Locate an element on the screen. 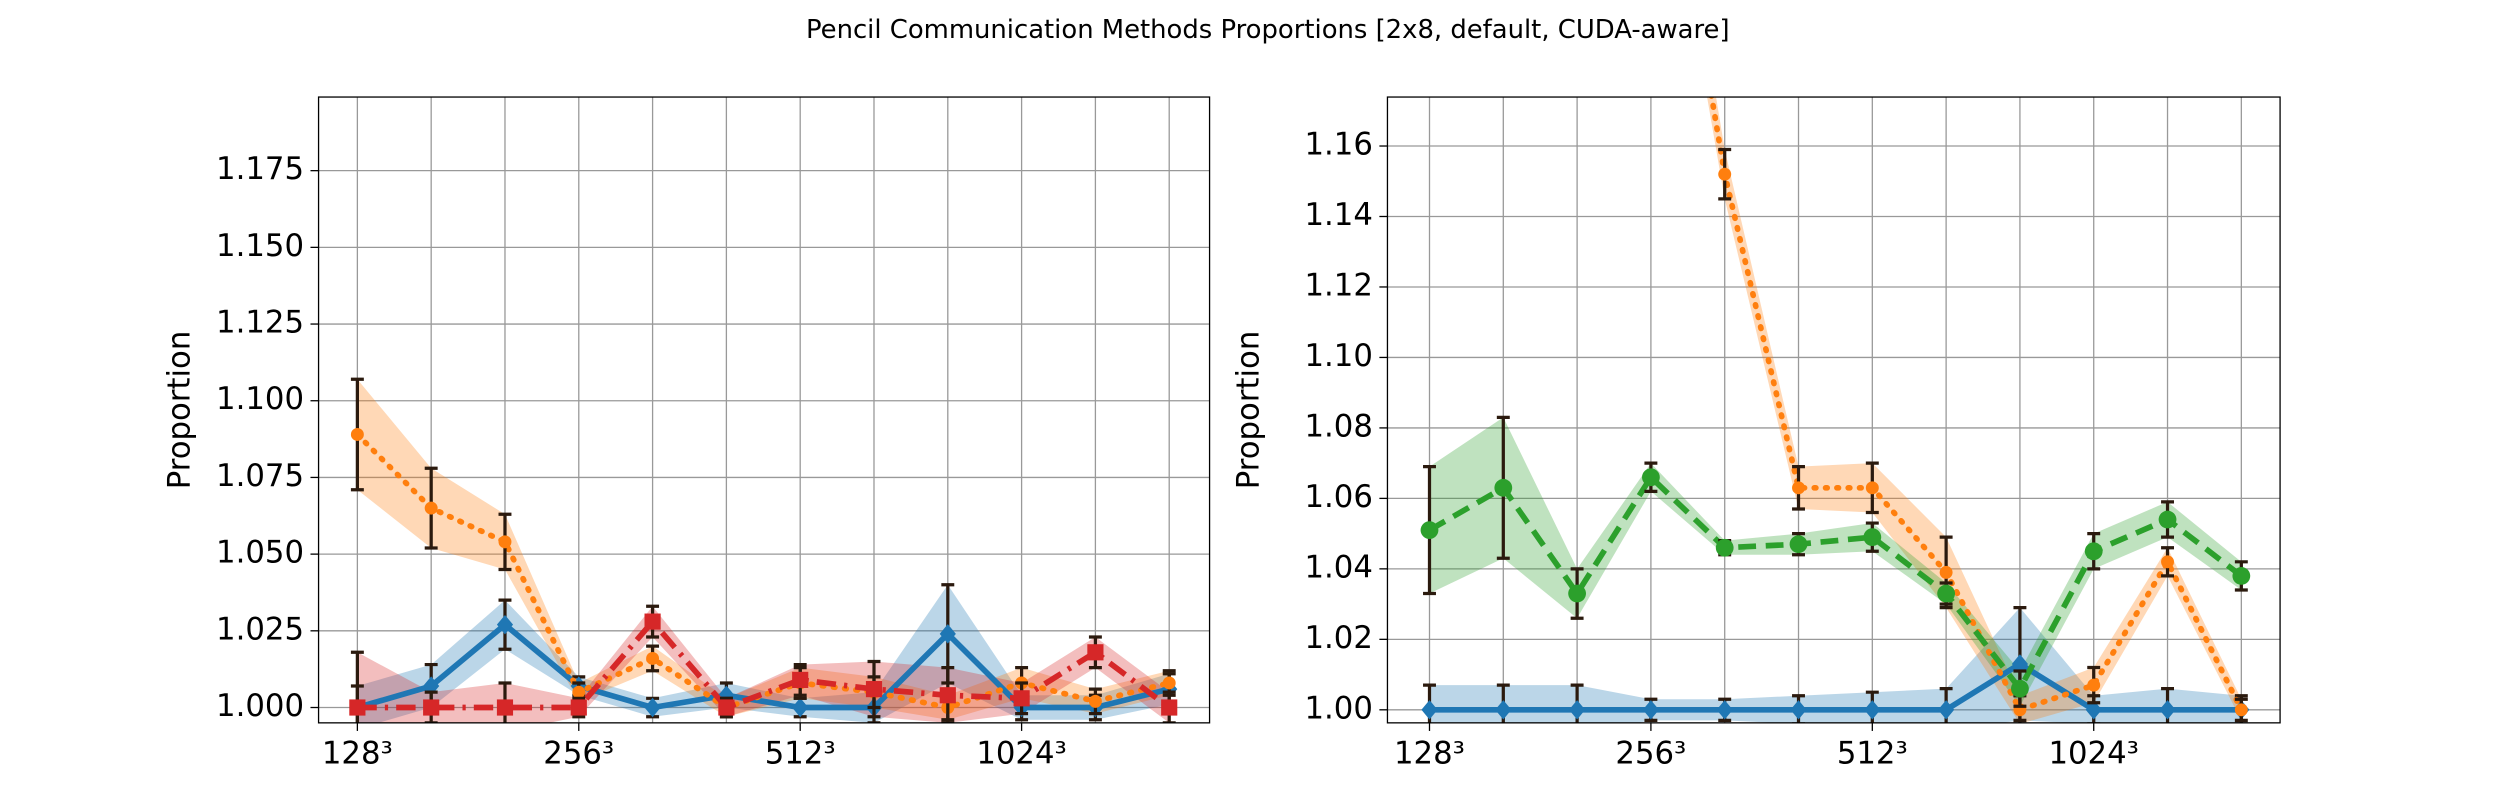 This screenshot has height=800, width=2500. y-tick-label: 1.100 is located at coordinates (260, 399).